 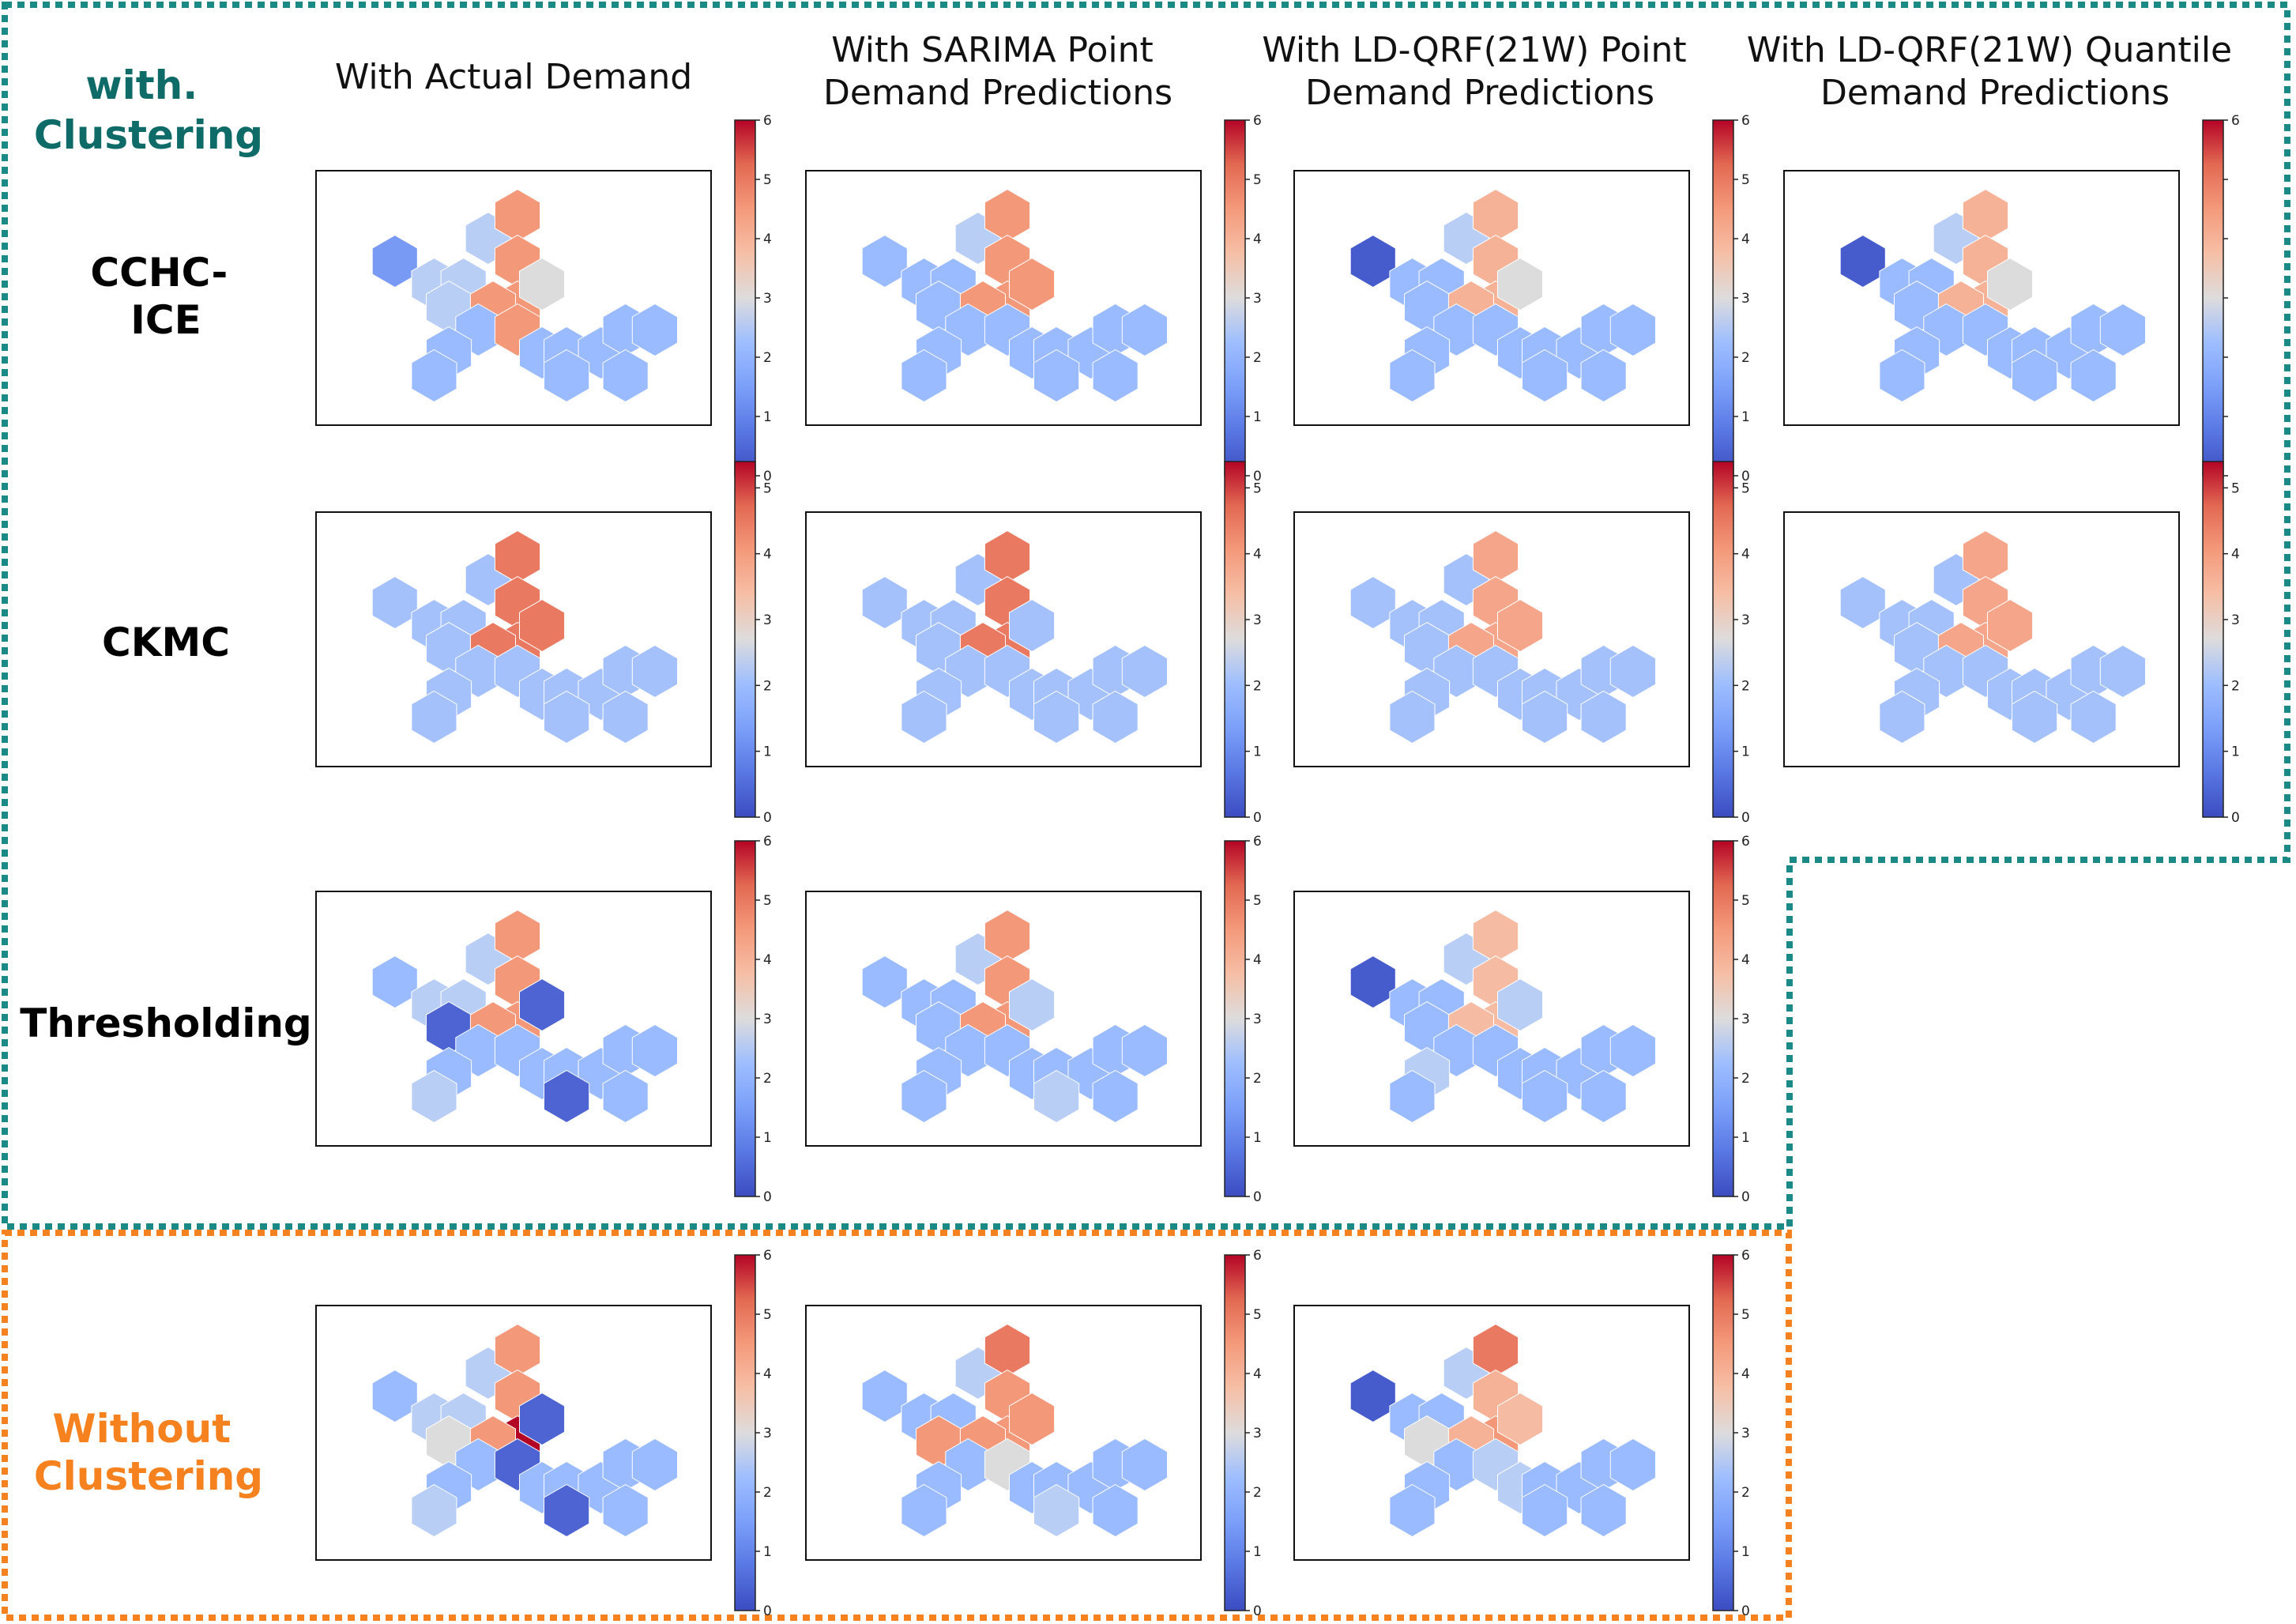 I want to click on row-label-ckmc: CKMC, so click(x=166, y=642).